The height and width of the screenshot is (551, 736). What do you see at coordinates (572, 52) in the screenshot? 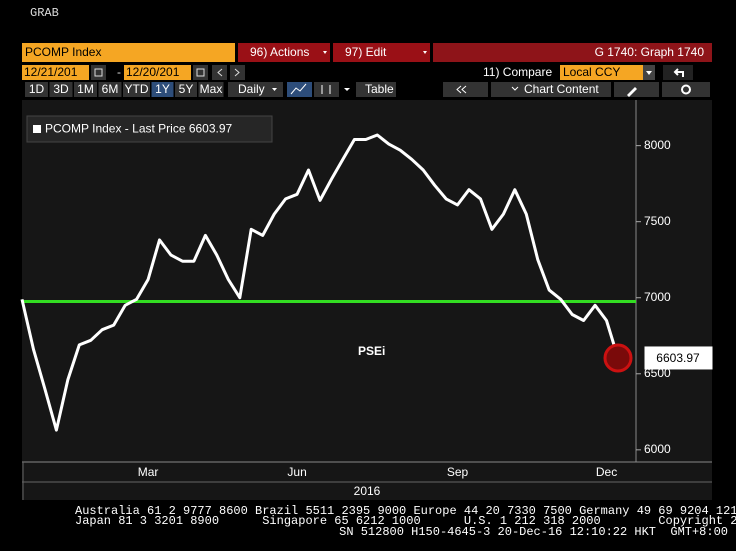
I see `graph-title-bar` at bounding box center [572, 52].